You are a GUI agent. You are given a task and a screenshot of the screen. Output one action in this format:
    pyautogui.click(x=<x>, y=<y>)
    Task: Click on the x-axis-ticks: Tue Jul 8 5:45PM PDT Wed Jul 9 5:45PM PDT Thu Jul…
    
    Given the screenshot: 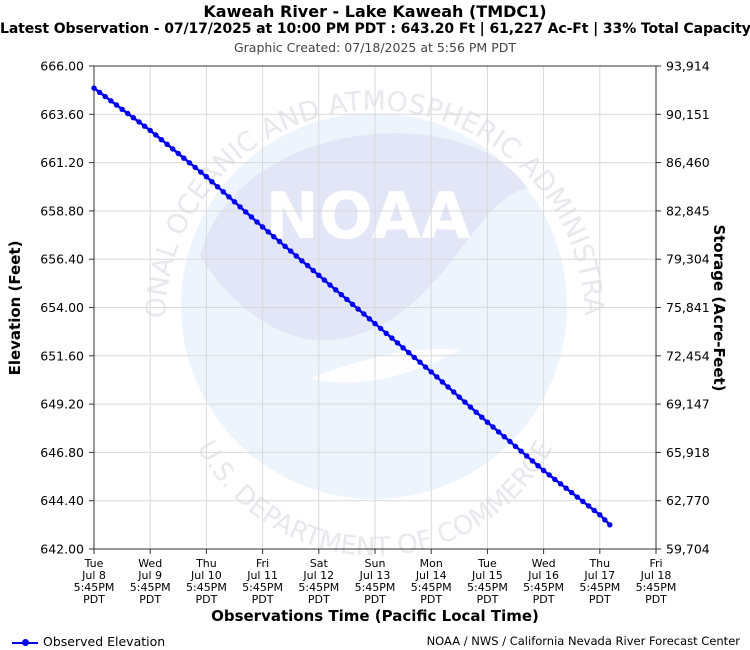 What is the action you would take?
    pyautogui.click(x=375, y=577)
    